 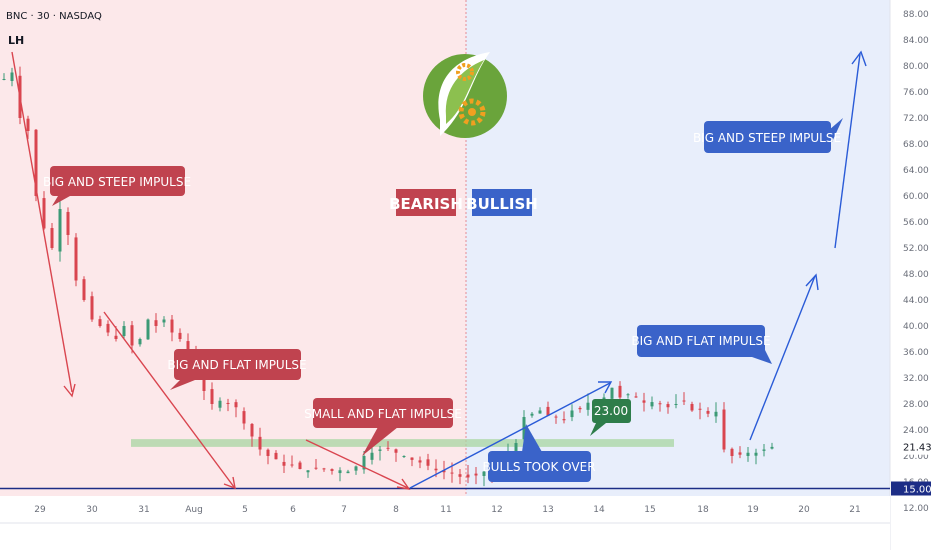 I want to click on price-tick-label: 40.00, so click(x=916, y=327).